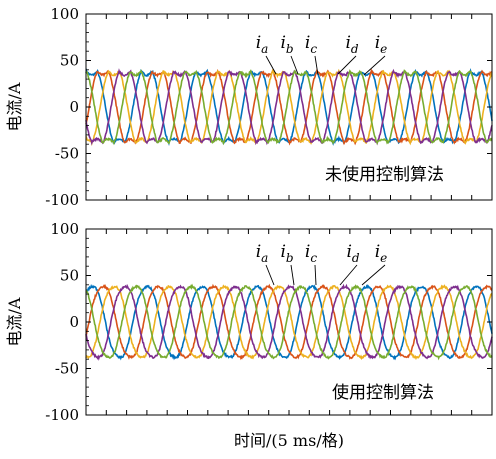 Image resolution: width=496 pixels, height=459 pixels. Describe the element at coordinates (384, 174) in the screenshot. I see `top-annotation: 未使用控制算法` at that location.